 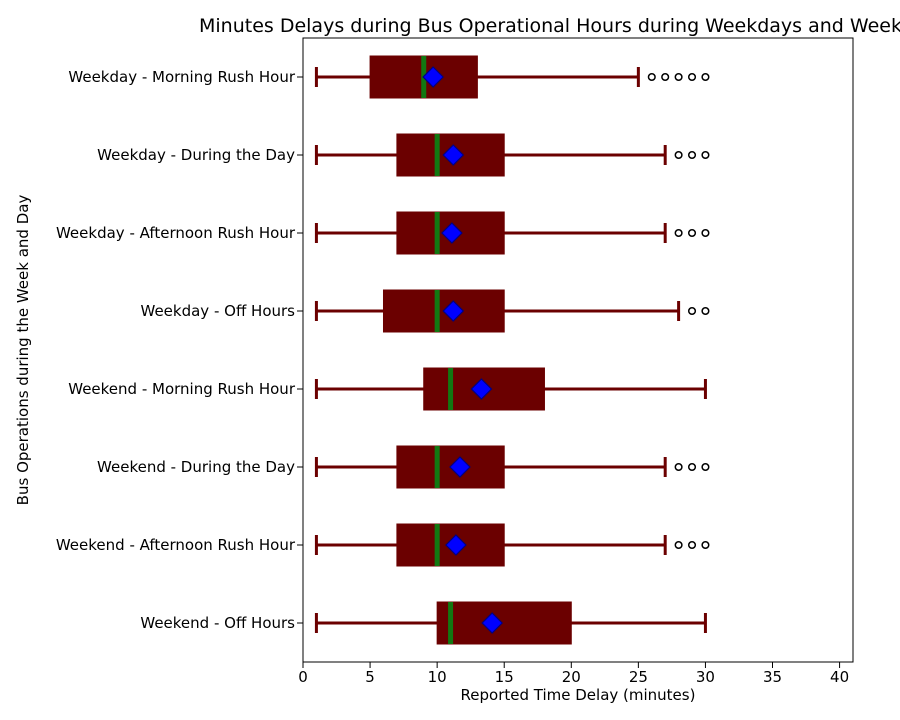 What do you see at coordinates (217, 623) in the screenshot?
I see `y-tick-label: Weekend - Off Hours` at bounding box center [217, 623].